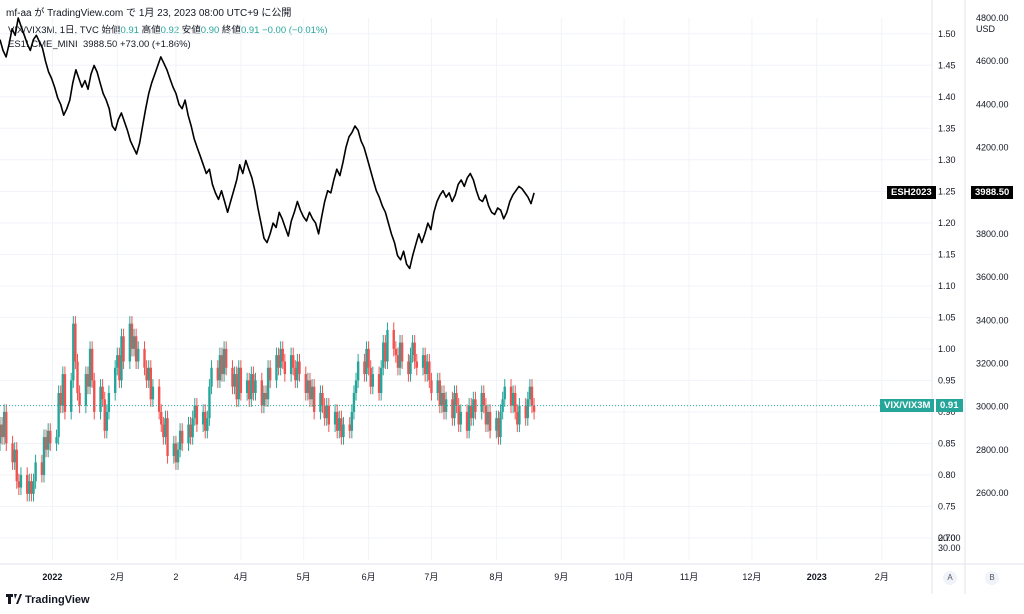  What do you see at coordinates (43, 44) in the screenshot?
I see `legend-es-symbol: ES1! CME_MINI` at bounding box center [43, 44].